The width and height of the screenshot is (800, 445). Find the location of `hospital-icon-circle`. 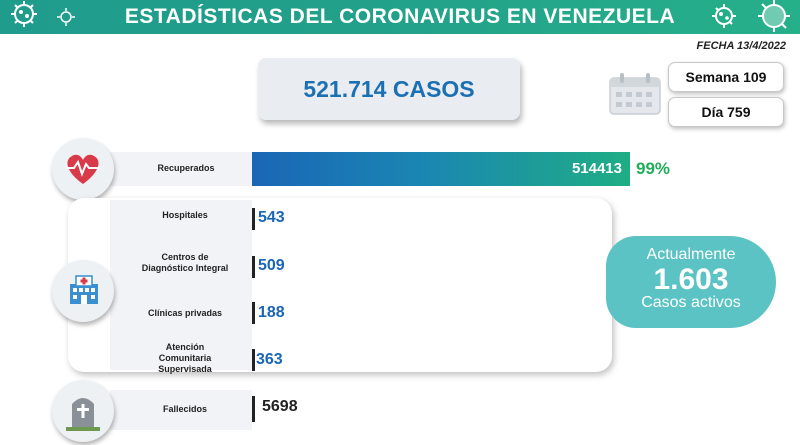

hospital-icon-circle is located at coordinates (83, 291).